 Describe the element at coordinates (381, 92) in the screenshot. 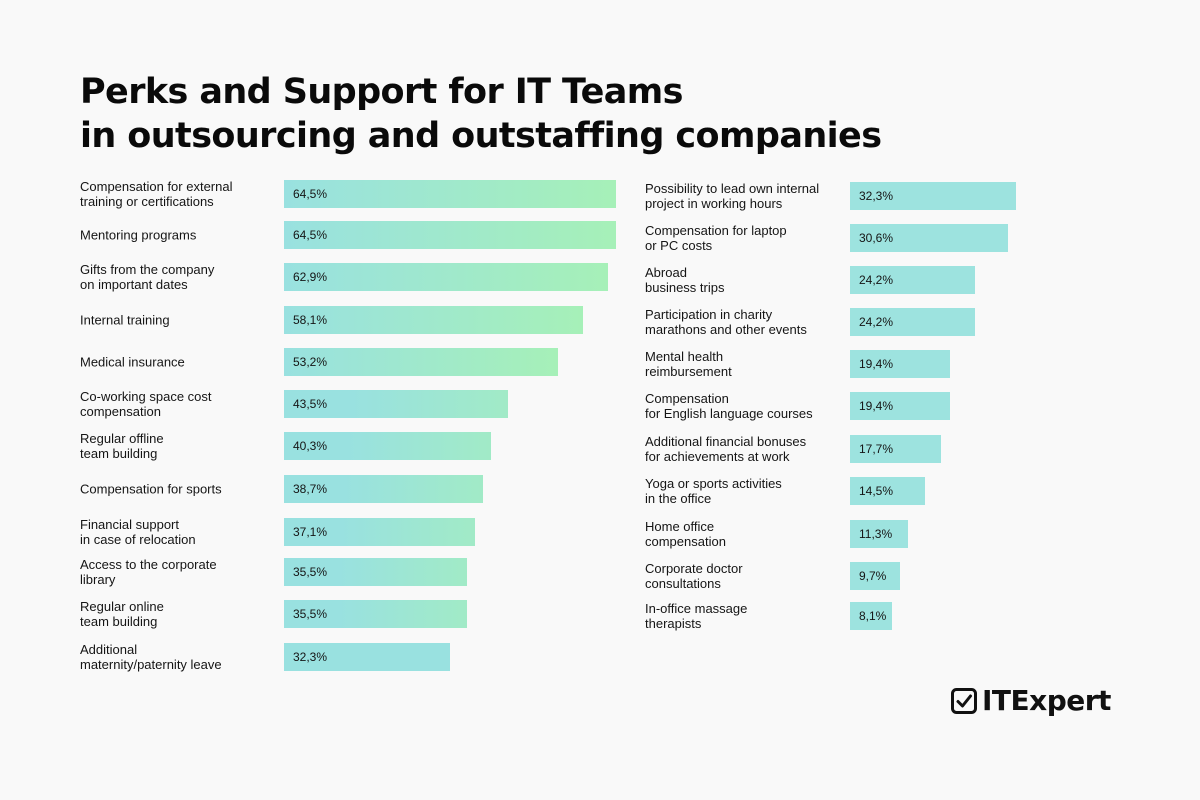

I see `chart-title-line-1: Perks and Support for IT Teams` at that location.